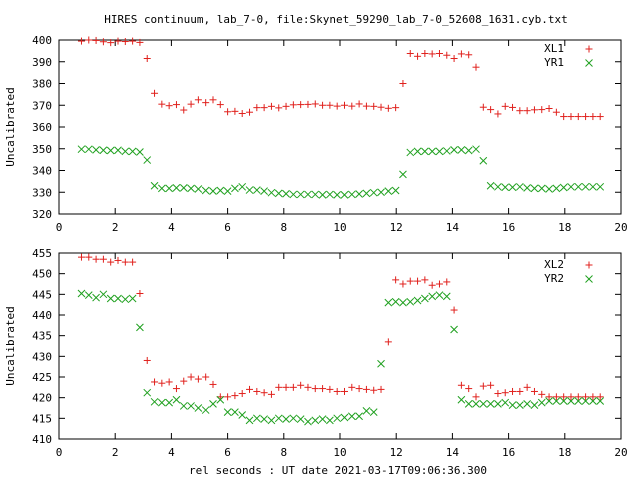 This screenshot has width=640, height=480. I want to click on y-tick-label: 420, so click(42, 398).